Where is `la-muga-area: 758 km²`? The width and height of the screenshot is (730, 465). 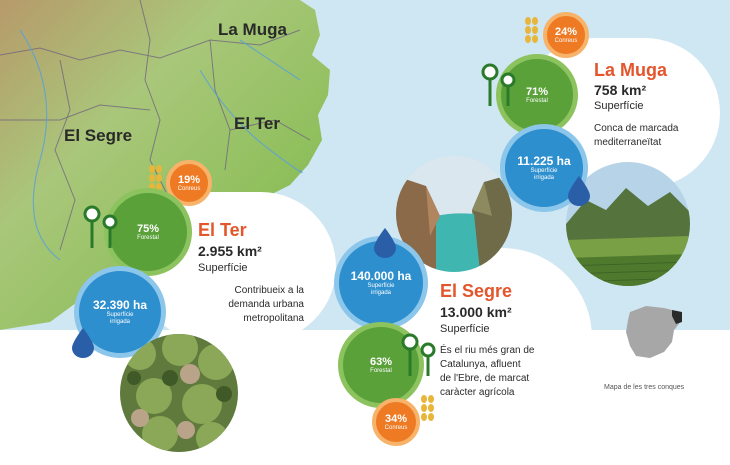
la-muga-area: 758 km² is located at coordinates (620, 90).